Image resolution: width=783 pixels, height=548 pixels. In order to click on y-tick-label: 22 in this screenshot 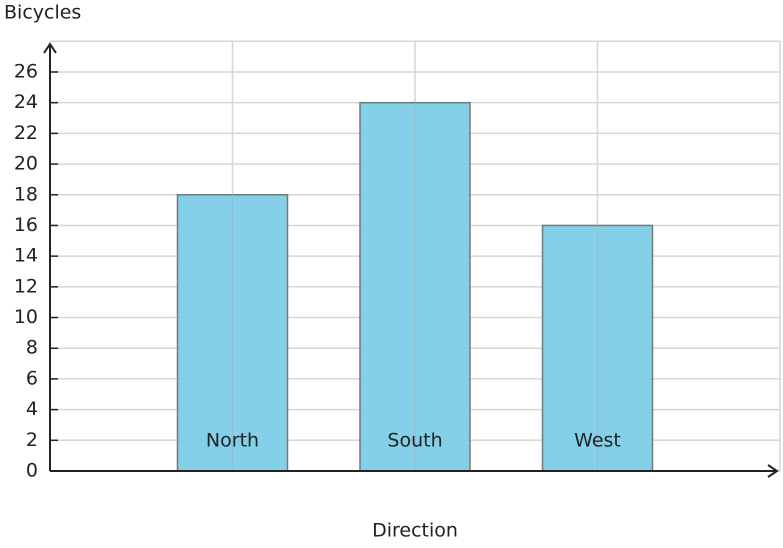, I will do `click(26, 133)`.